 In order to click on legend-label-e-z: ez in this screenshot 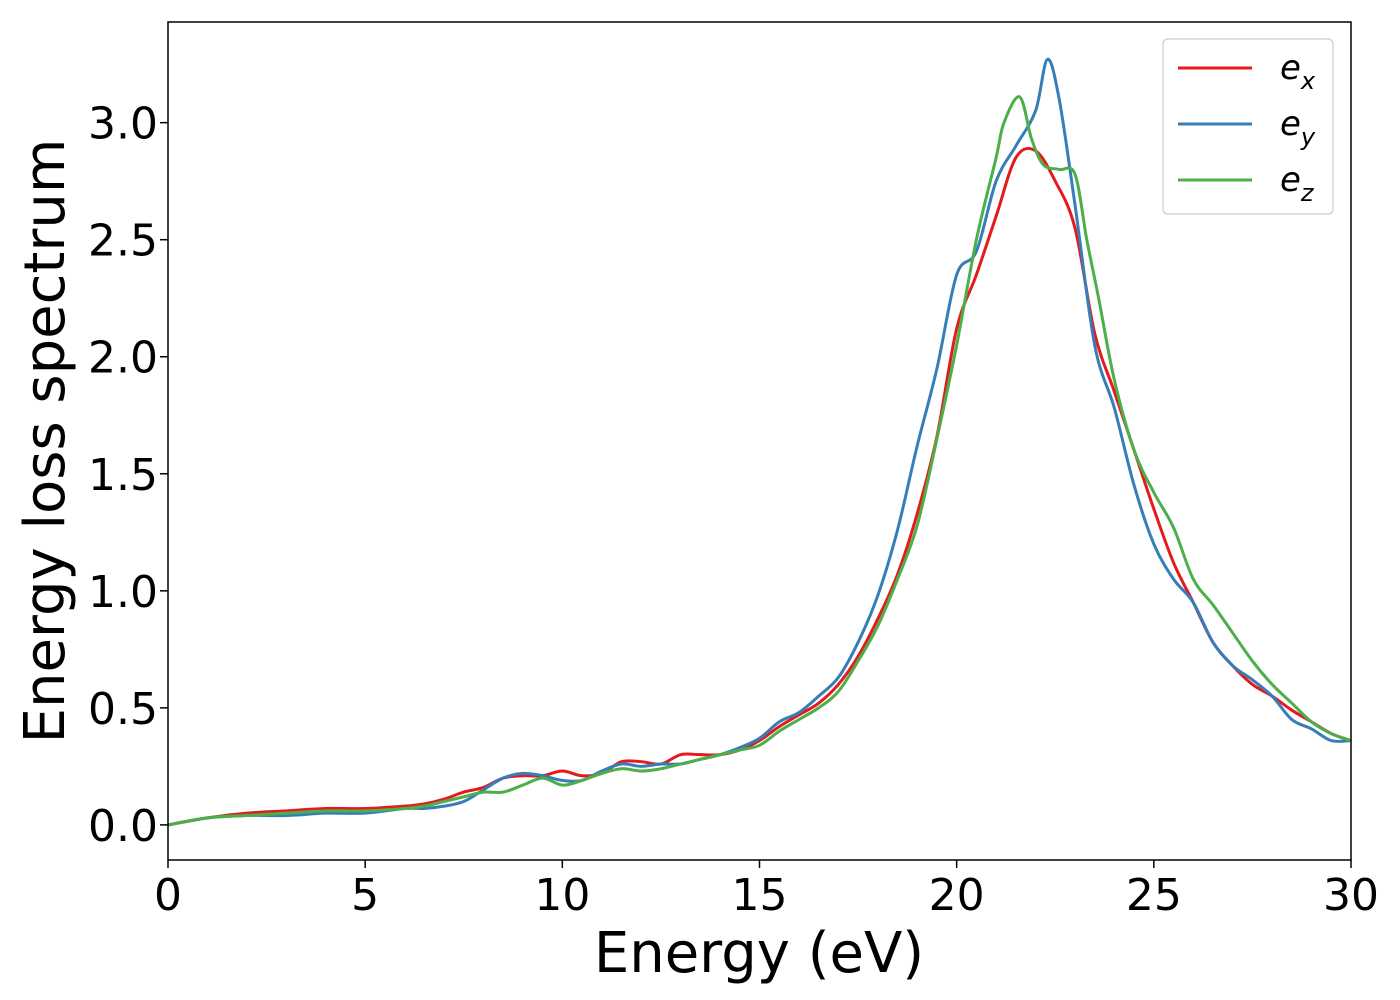, I will do `click(1297, 183)`.